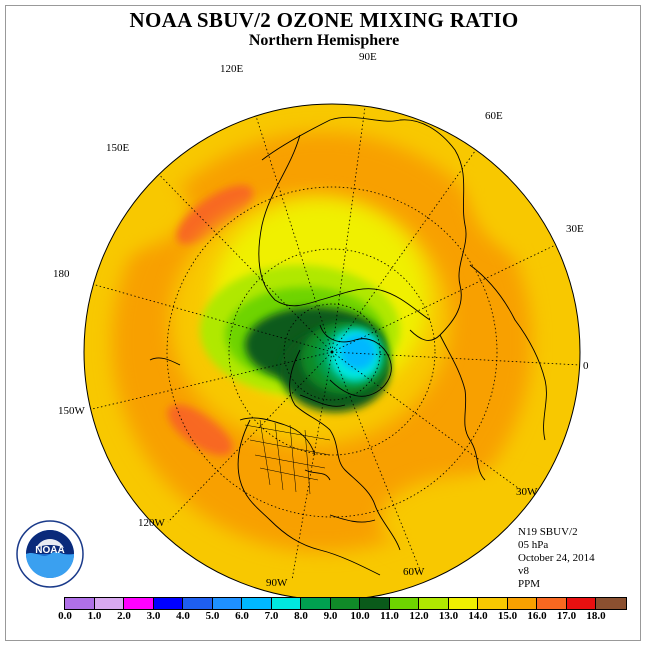  Describe the element at coordinates (118, 148) in the screenshot. I see `lon-label-150e: 150E` at that location.